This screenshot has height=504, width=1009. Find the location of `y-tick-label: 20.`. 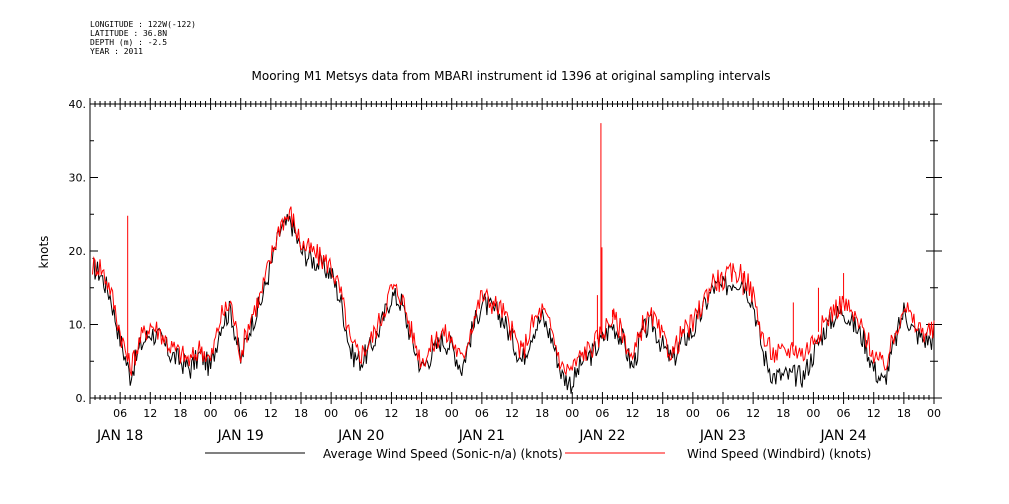

y-tick-label: 20. is located at coordinates (78, 251).